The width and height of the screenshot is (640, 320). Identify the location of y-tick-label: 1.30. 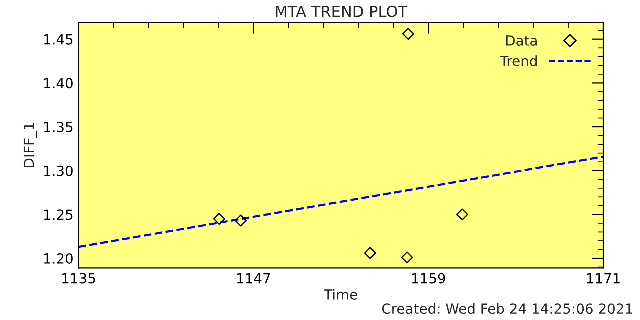
(58, 171).